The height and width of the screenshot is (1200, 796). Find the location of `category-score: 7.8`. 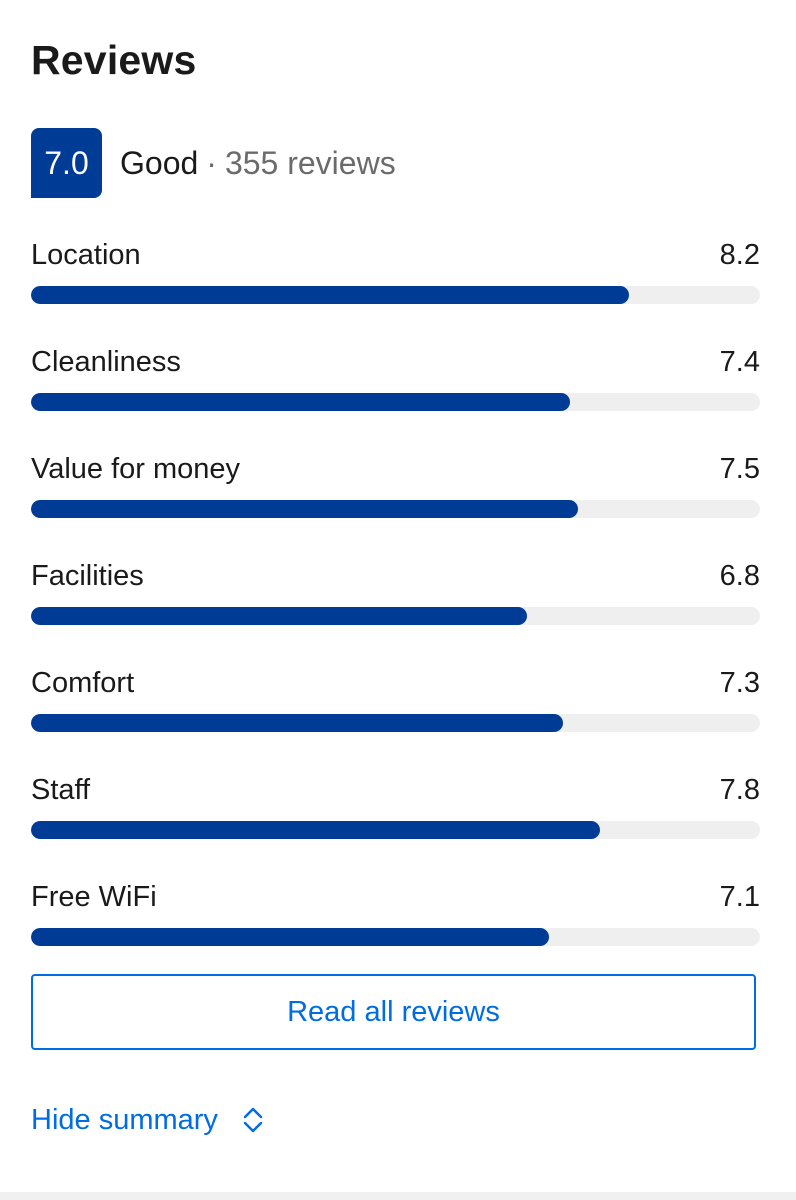

category-score: 7.8 is located at coordinates (739, 790).